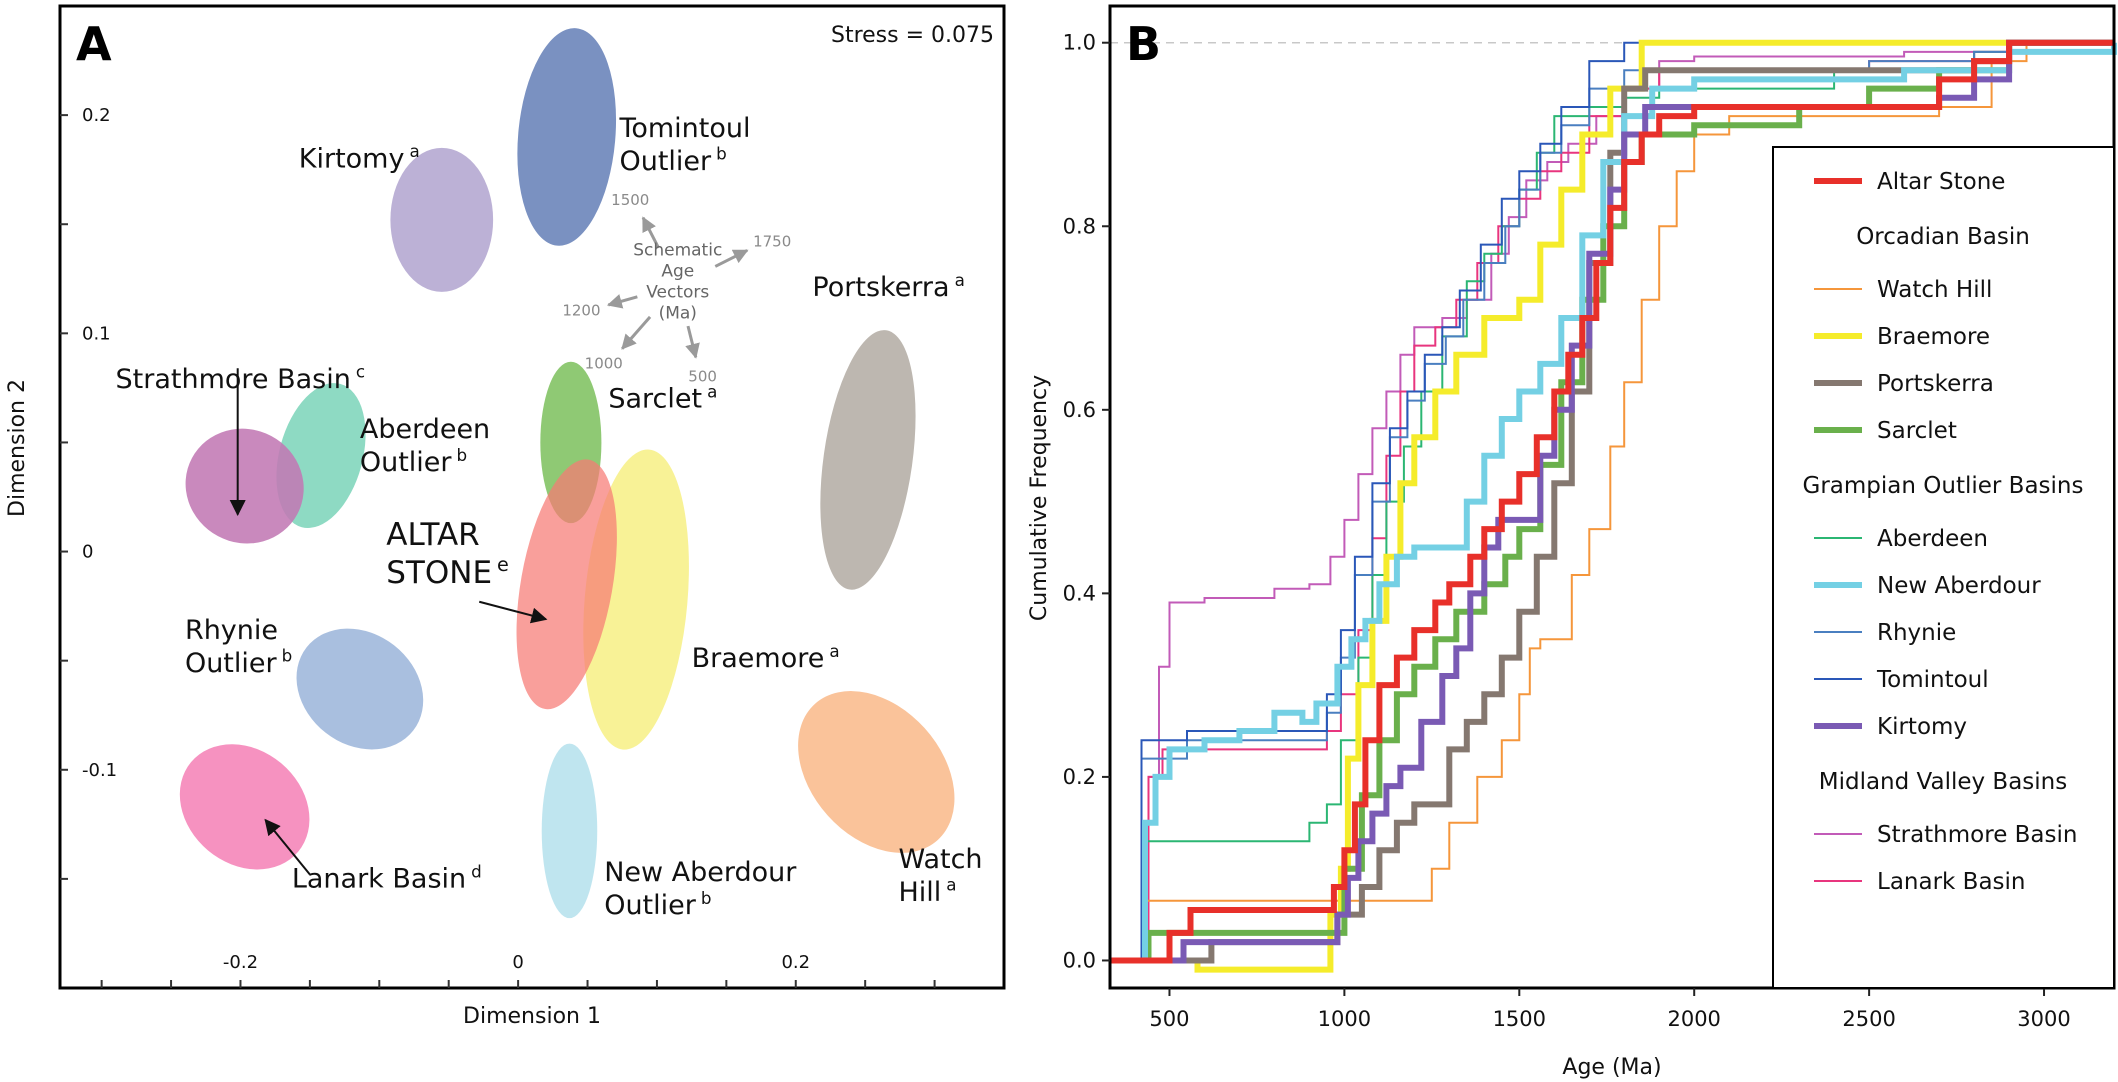 This screenshot has height=1082, width=2118. Describe the element at coordinates (919, 892) in the screenshot. I see `label-line: Hill` at that location.